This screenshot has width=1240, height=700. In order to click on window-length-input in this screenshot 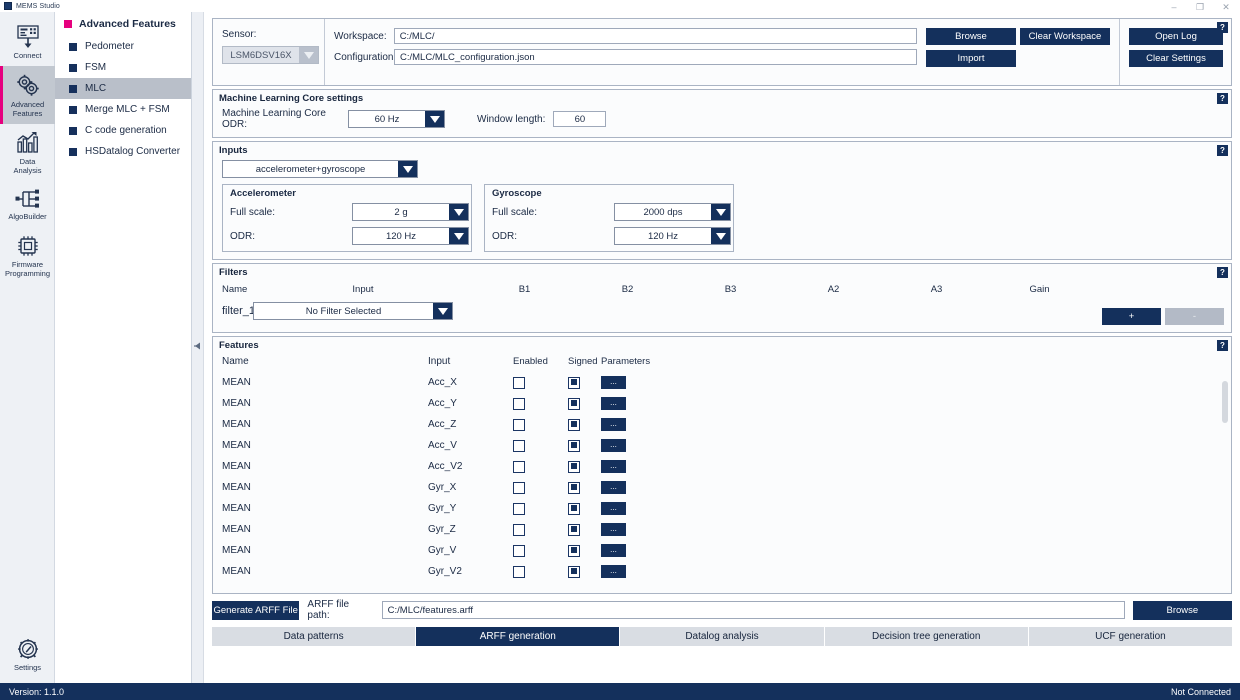, I will do `click(580, 119)`.